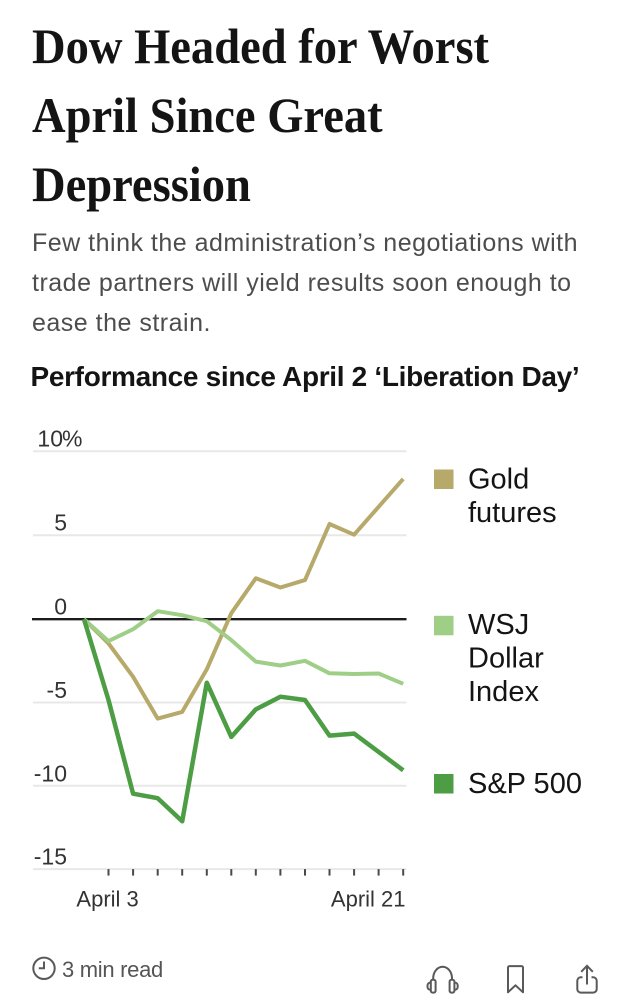  Describe the element at coordinates (60, 607) in the screenshot. I see `svg-text: 0` at that location.